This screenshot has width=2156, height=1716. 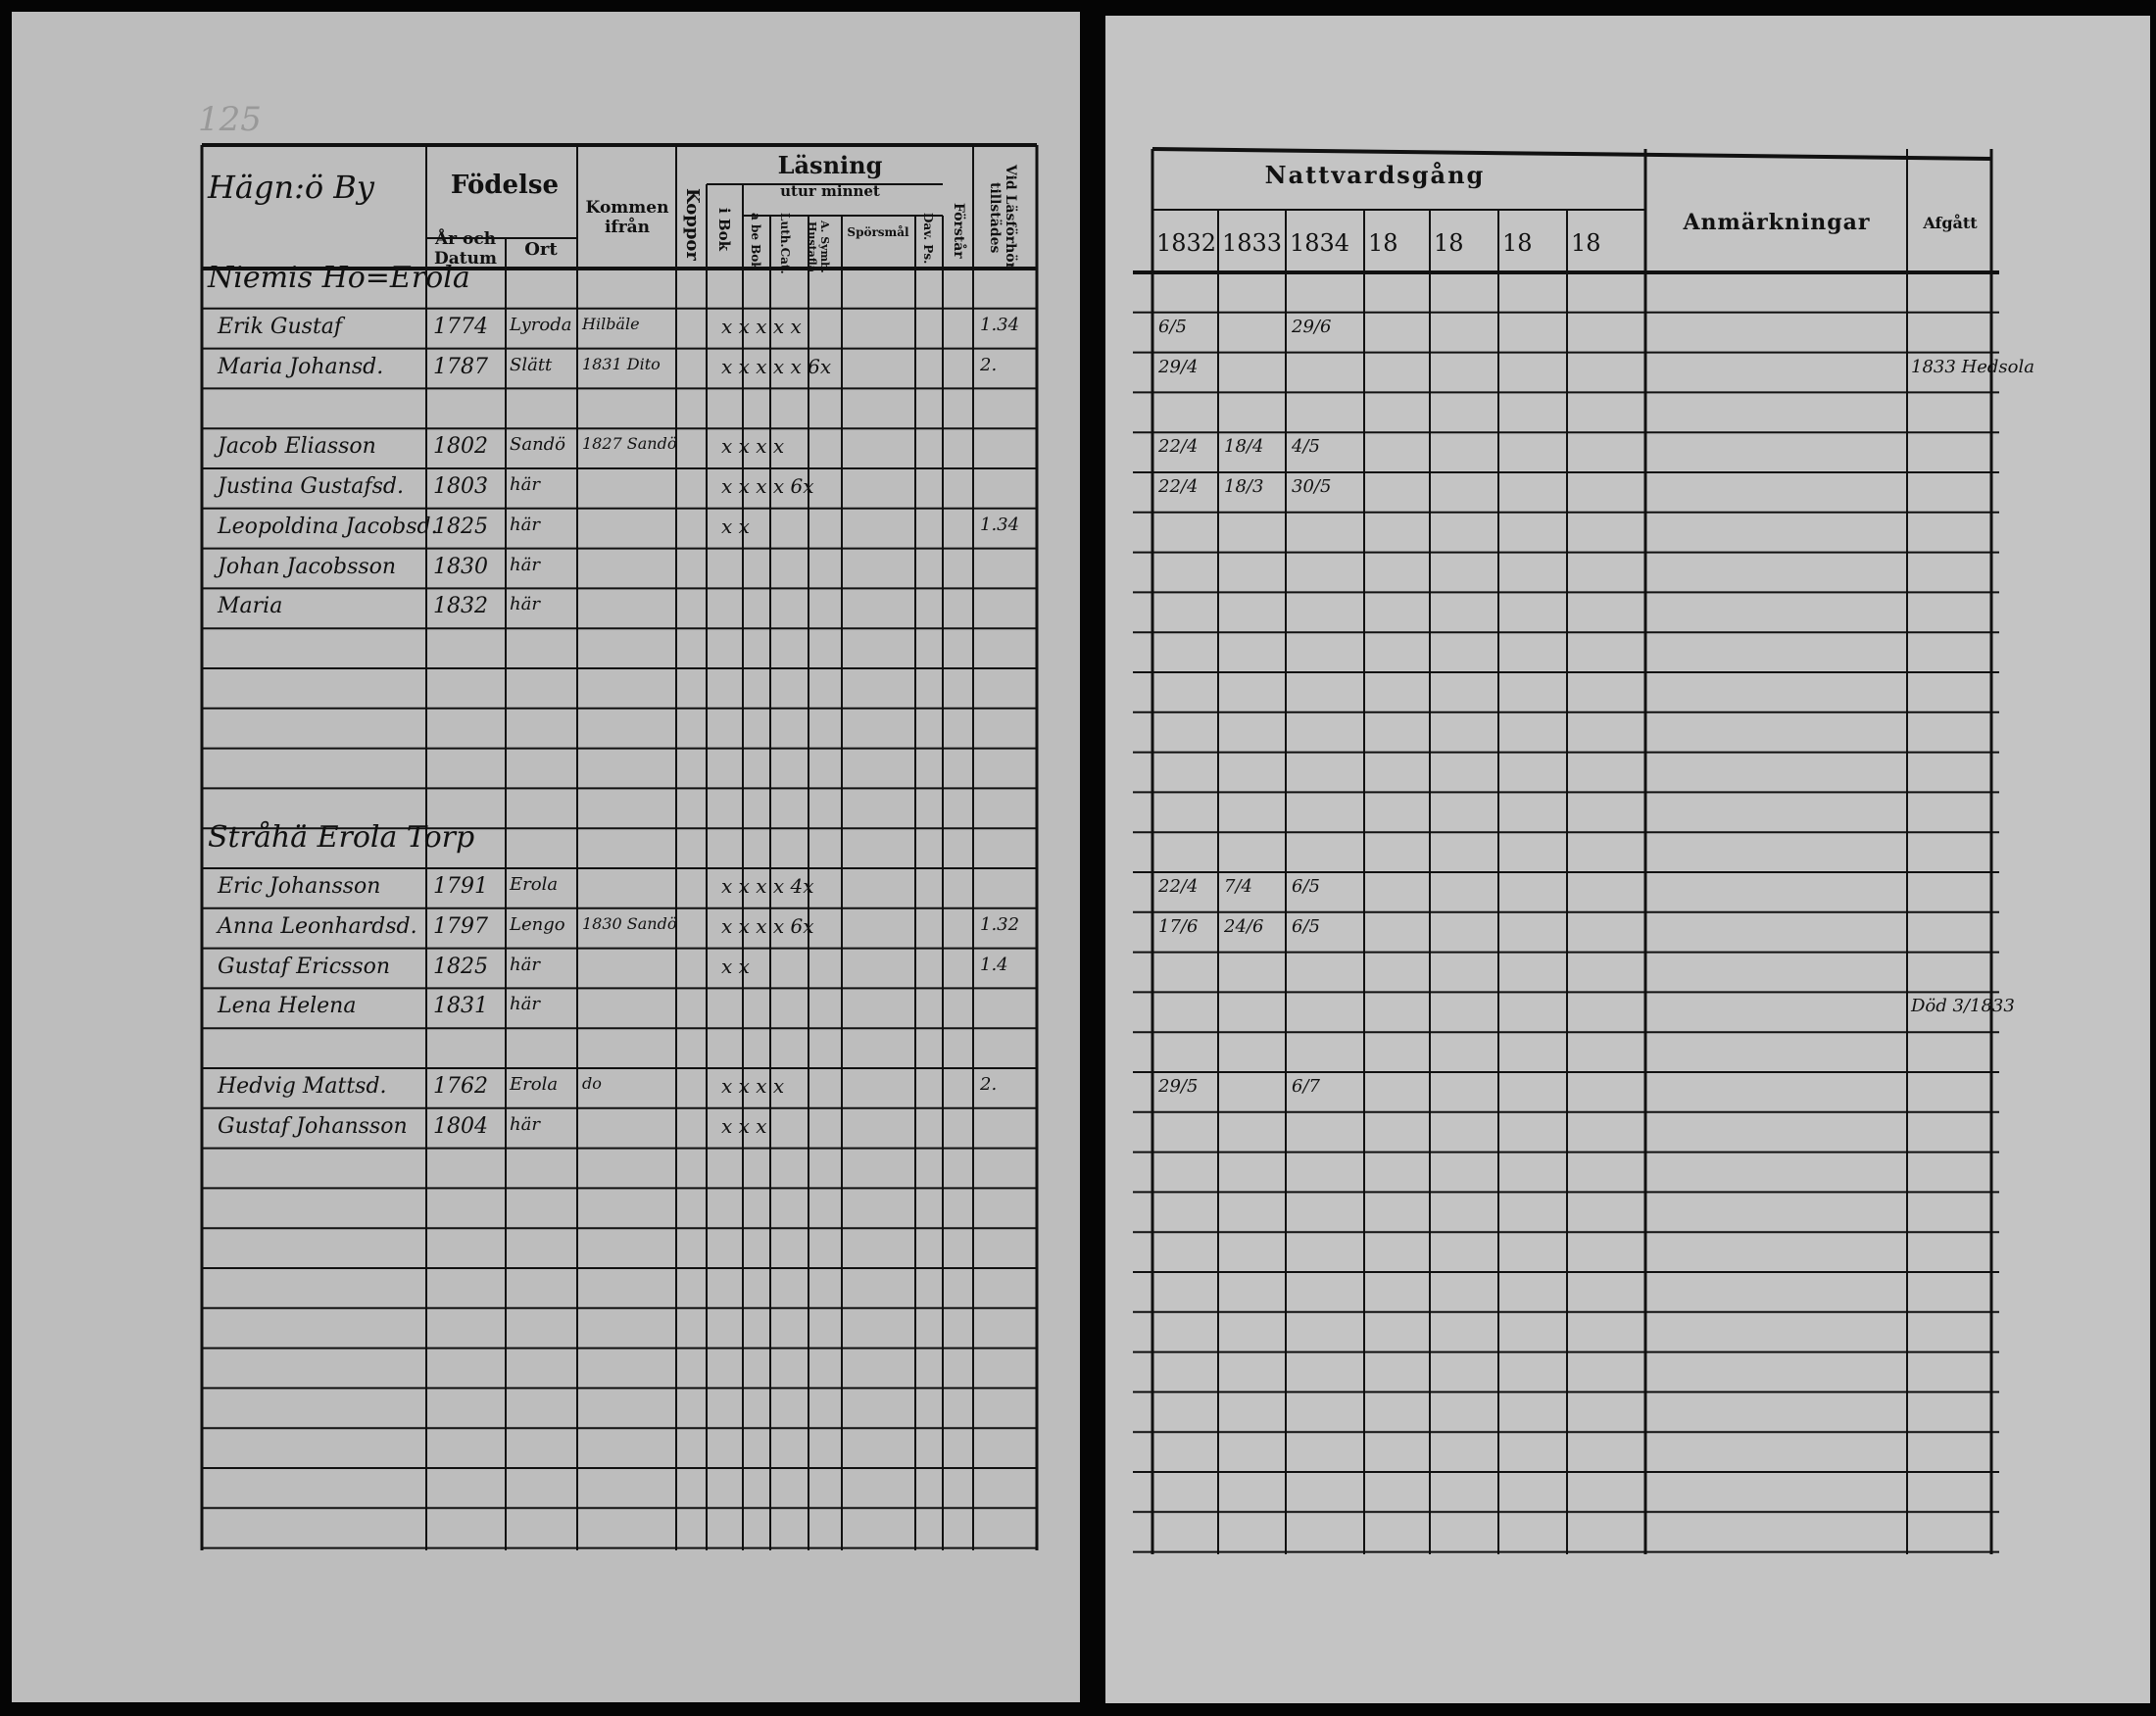 I want to click on communion-1832: 29/5, so click(x=1178, y=1086).